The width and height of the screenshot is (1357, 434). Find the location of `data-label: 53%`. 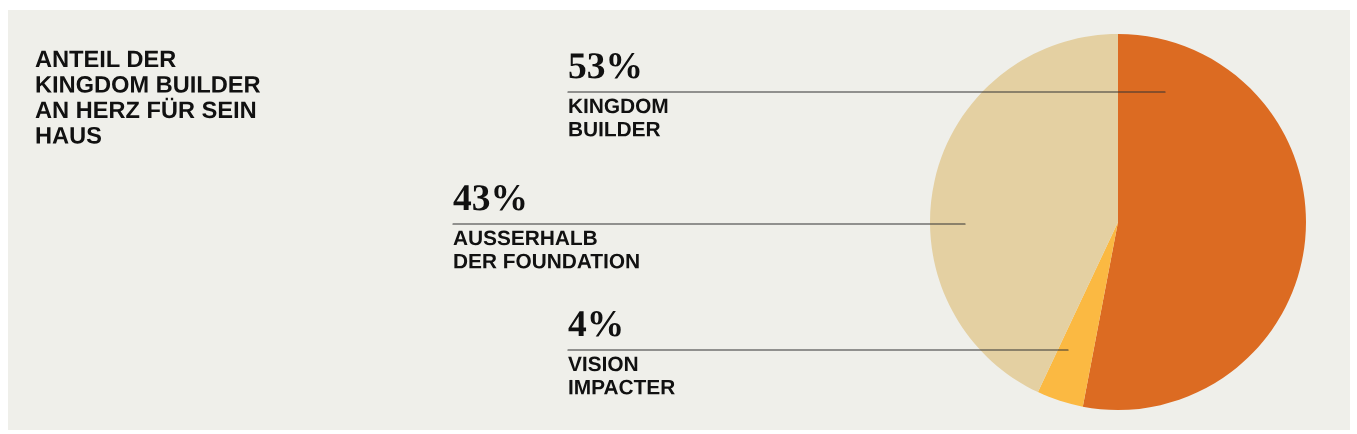

data-label: 53% is located at coordinates (604, 66).